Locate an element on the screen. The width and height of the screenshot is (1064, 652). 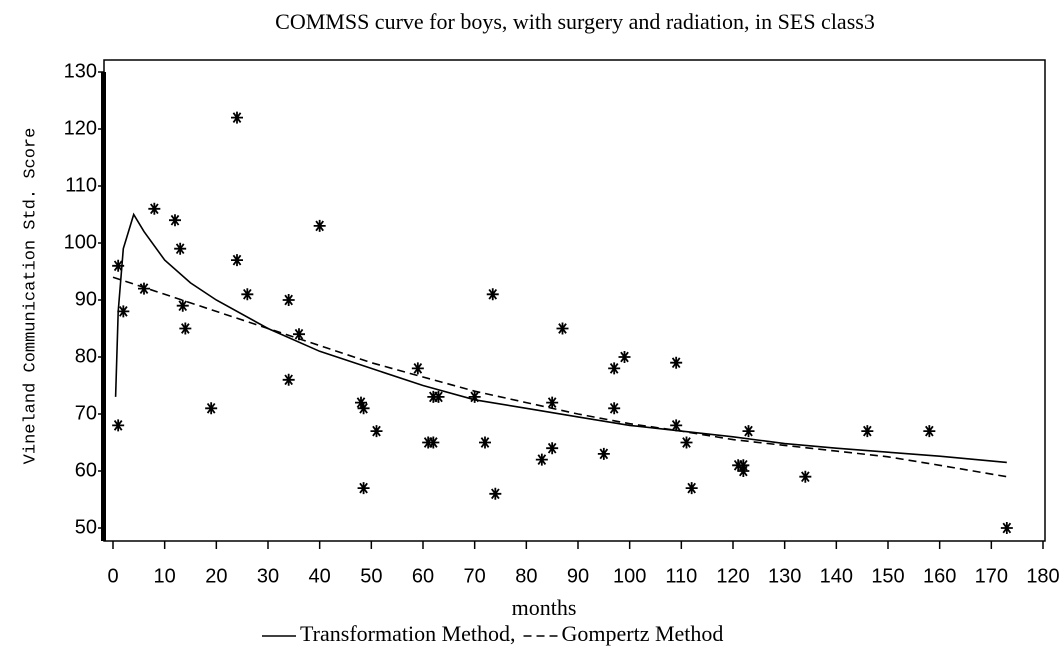
x-tick-label: 50 is located at coordinates (371, 576).